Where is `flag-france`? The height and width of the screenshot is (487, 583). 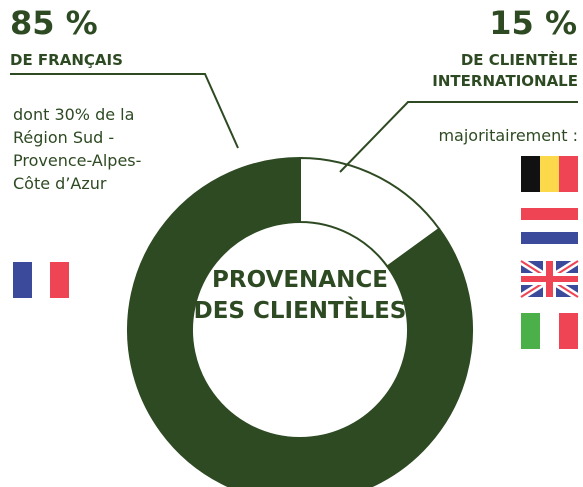 flag-france is located at coordinates (41, 280).